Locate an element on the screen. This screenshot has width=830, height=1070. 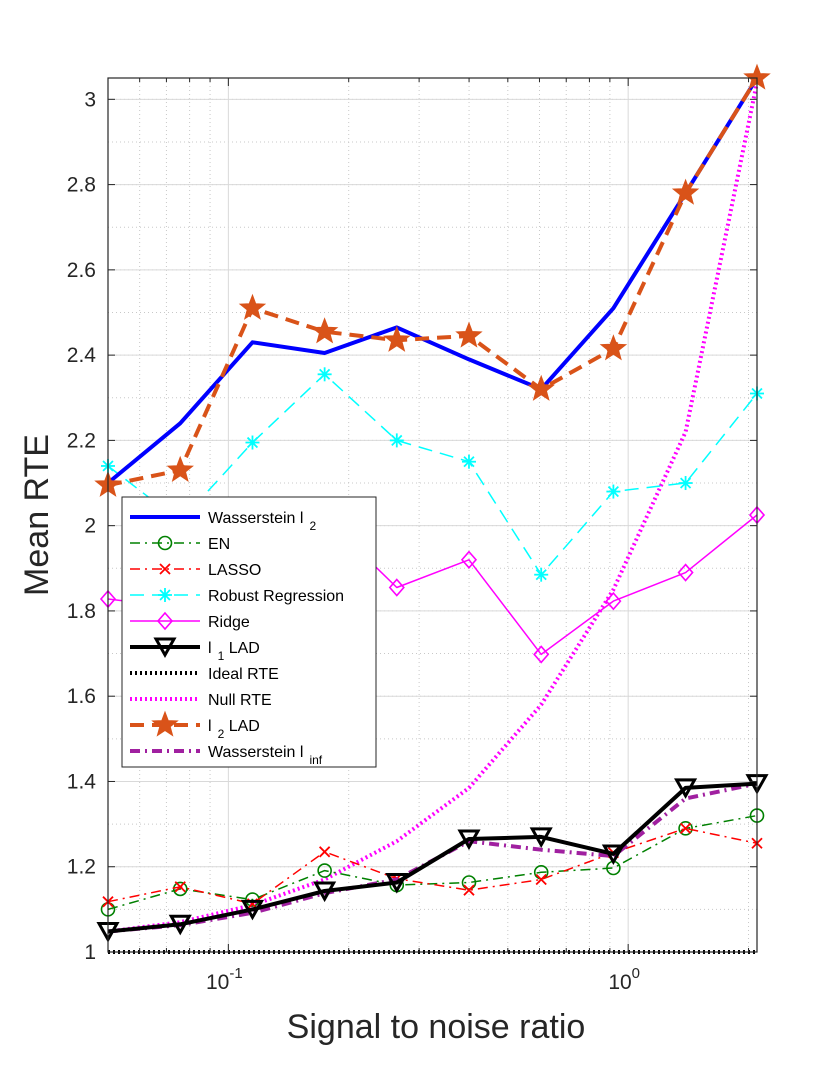
legend-entry-subscript: inf is located at coordinates (315, 760).